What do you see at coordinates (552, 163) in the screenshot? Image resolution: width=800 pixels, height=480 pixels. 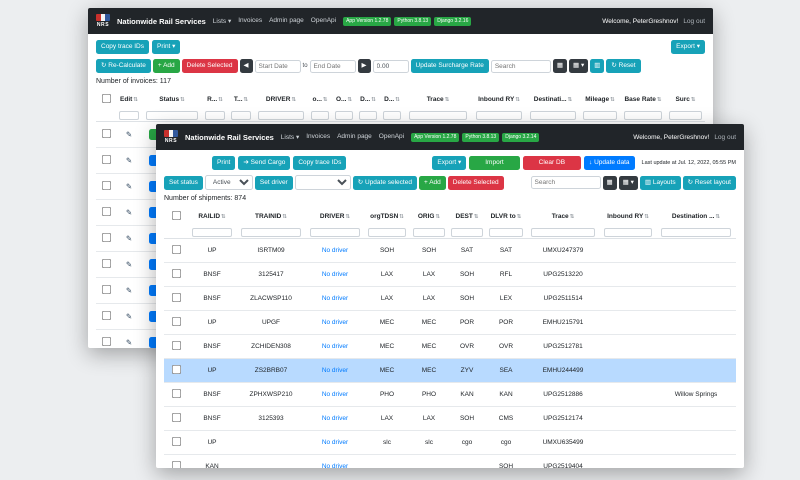 I see `clear-db-button: Clear DB` at bounding box center [552, 163].